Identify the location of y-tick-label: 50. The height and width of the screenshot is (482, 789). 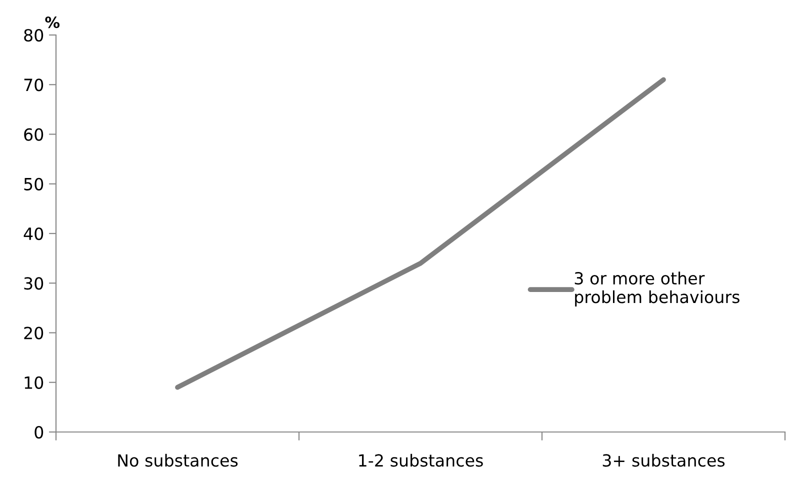
(34, 184).